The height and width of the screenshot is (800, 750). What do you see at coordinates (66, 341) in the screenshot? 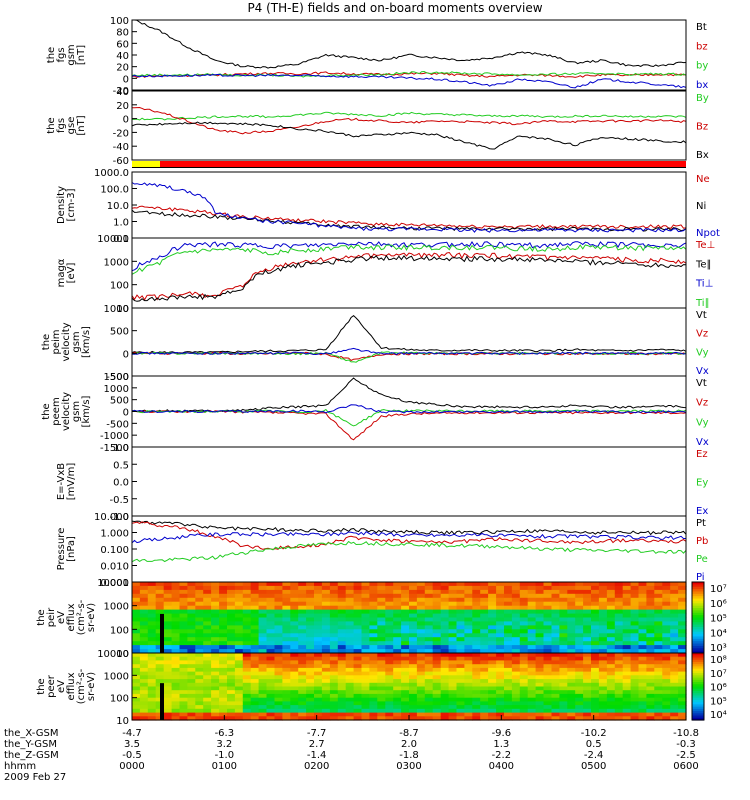
I see `y-axis-label-line: velocity` at bounding box center [66, 341].